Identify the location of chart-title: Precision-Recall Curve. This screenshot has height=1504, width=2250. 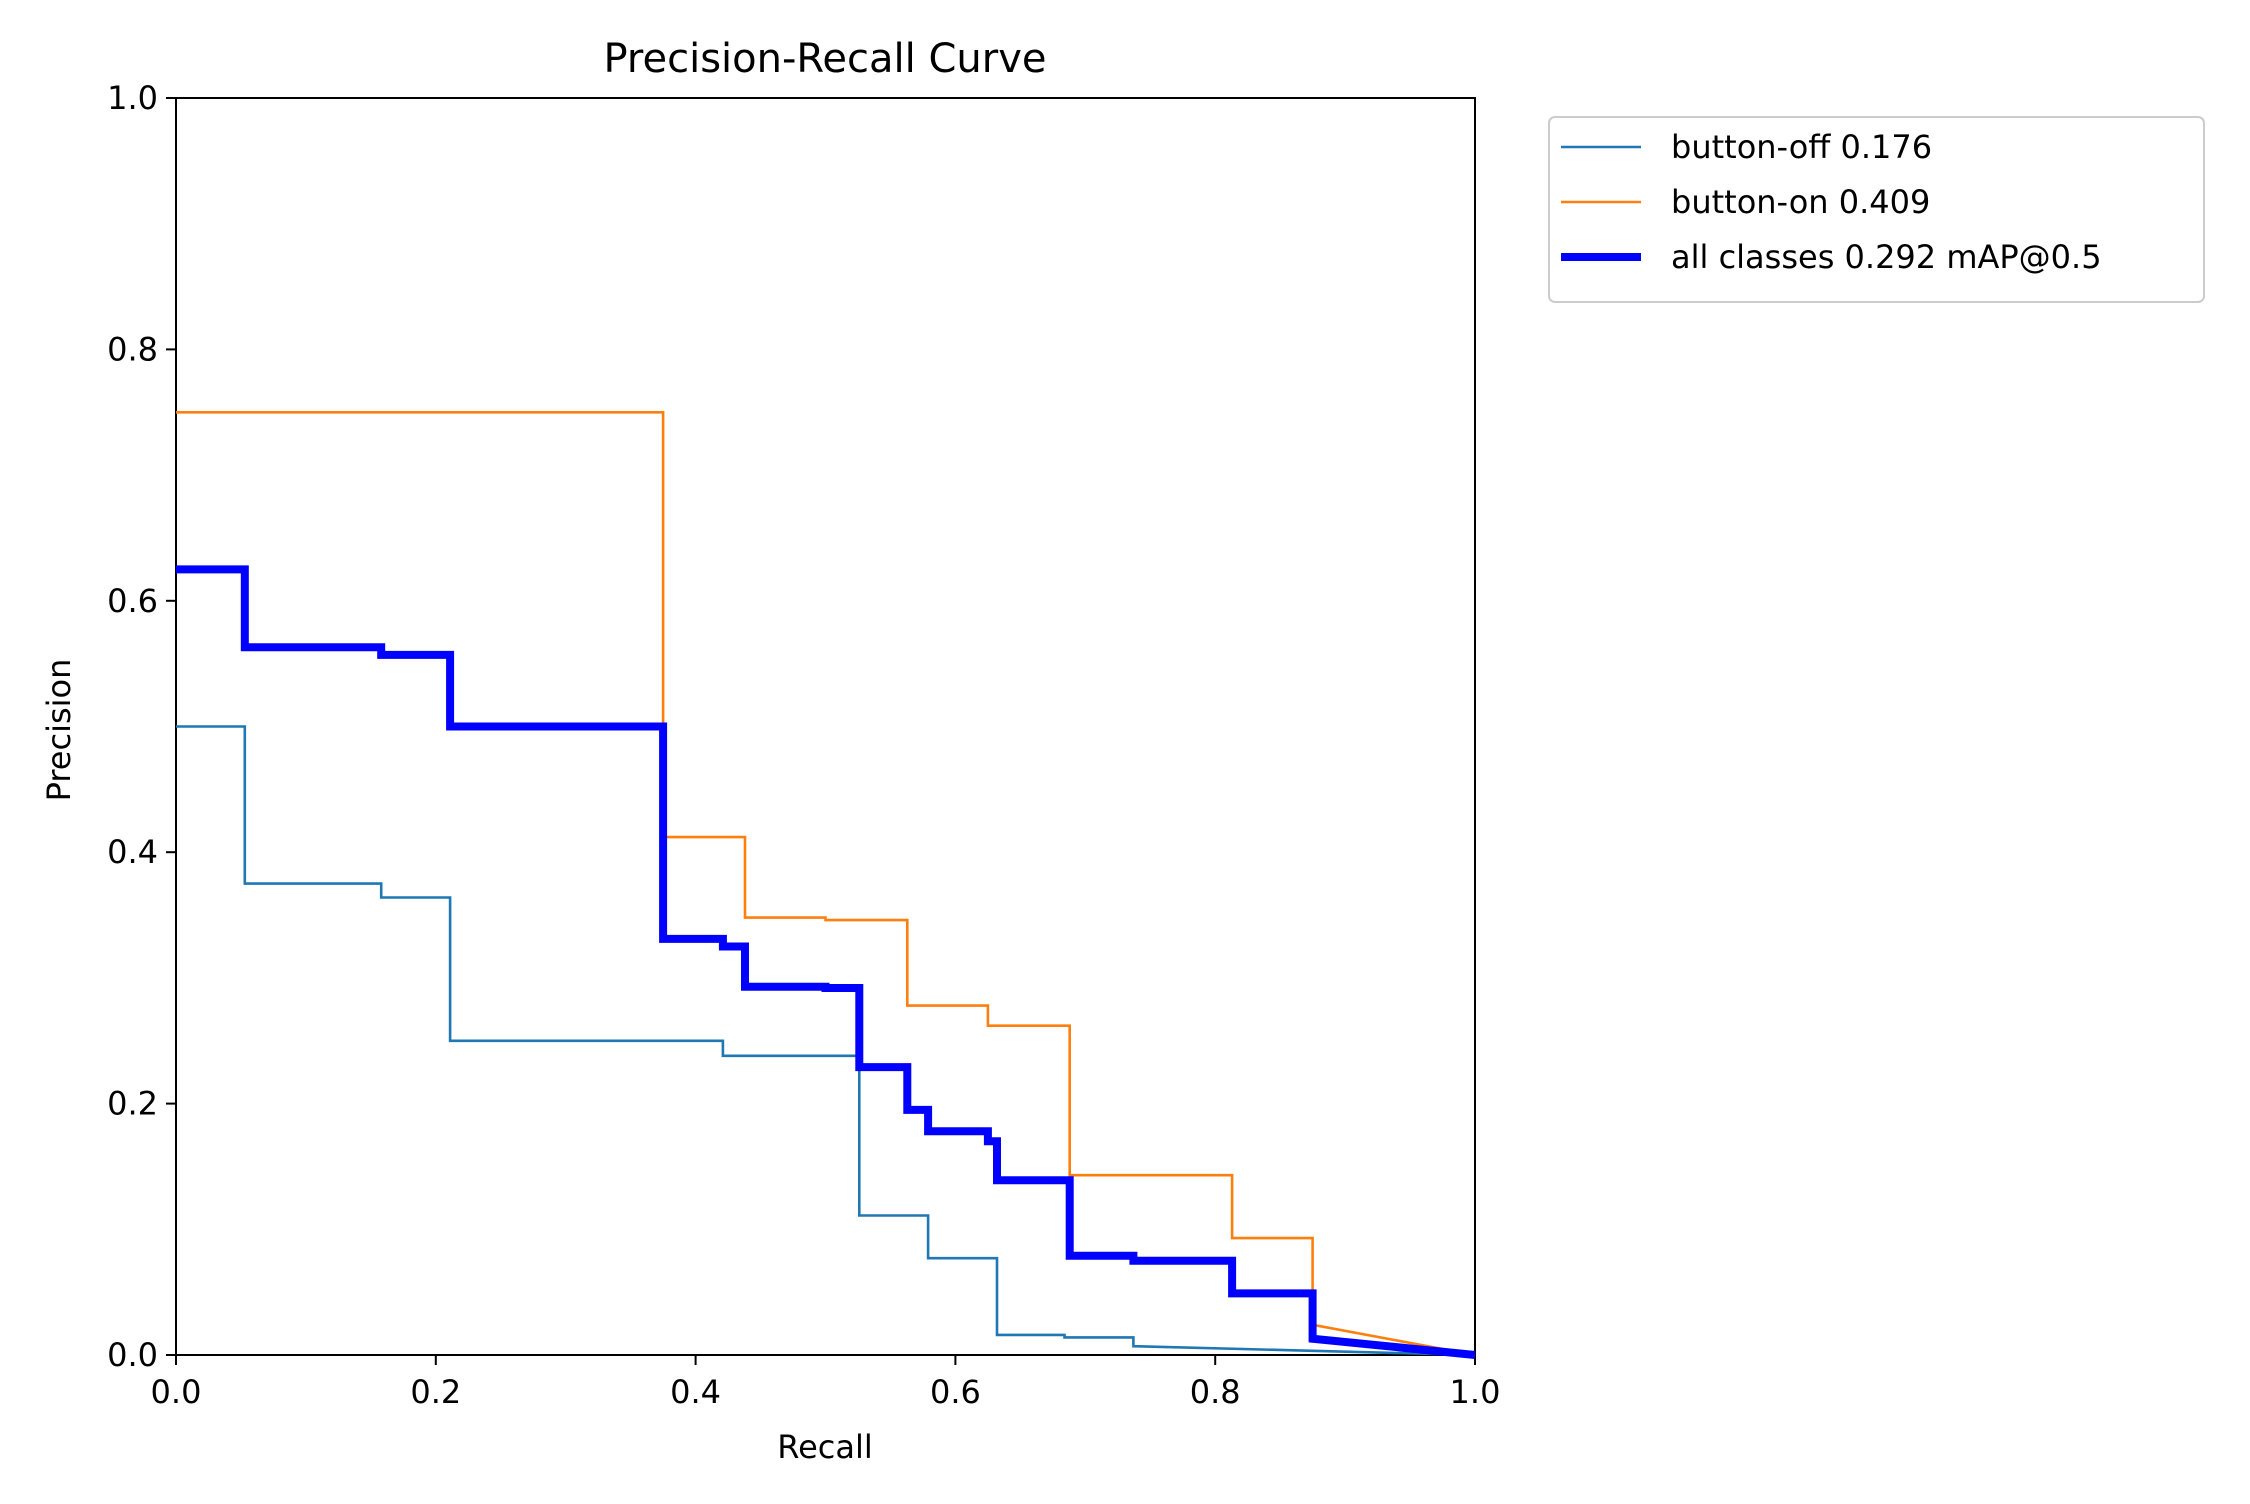
(825, 59).